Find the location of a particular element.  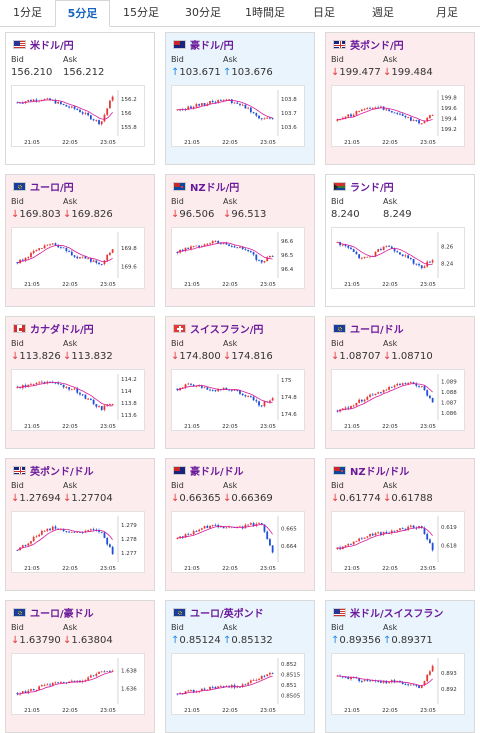

y-tick-label: 199.6 is located at coordinates (449, 109).